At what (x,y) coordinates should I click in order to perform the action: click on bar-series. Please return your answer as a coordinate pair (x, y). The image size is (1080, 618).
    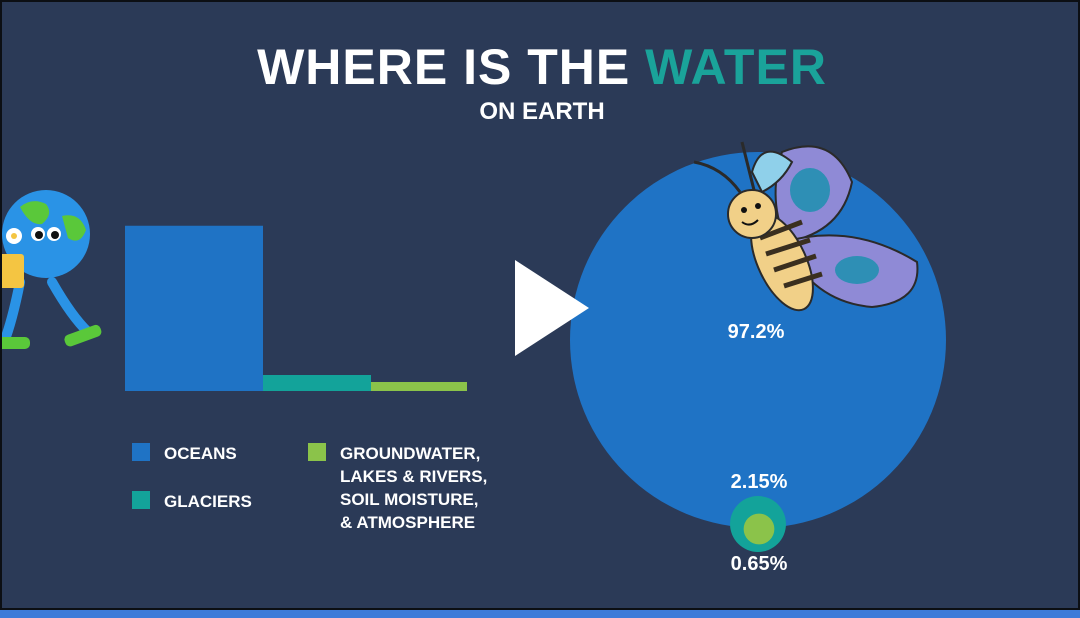
    Looking at the image, I should click on (296, 308).